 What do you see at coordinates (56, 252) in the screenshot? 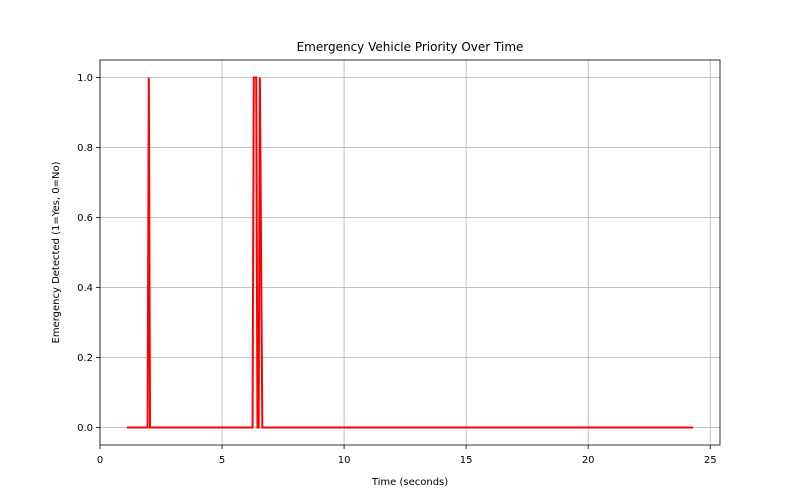
I see `y-axis-label: Emergency Detected (1=Yes, 0=No)` at bounding box center [56, 252].